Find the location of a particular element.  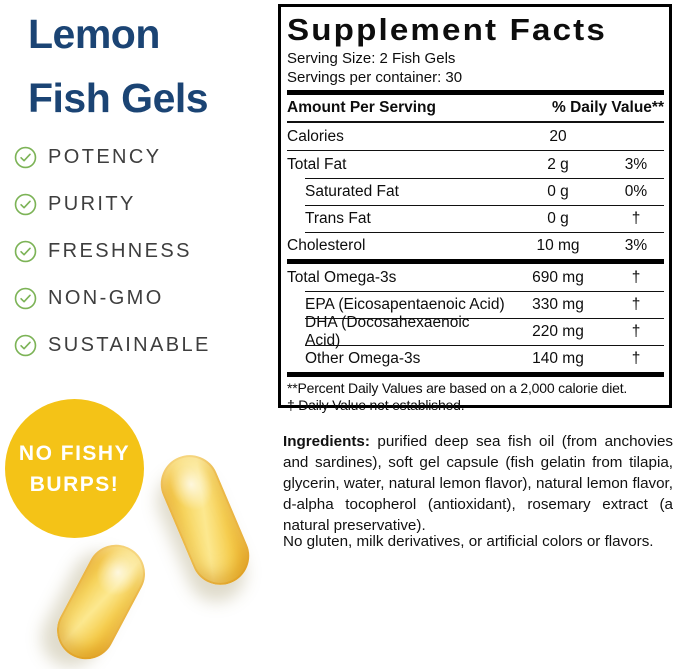

nutrient-name: Total Omega-3s is located at coordinates (342, 277).